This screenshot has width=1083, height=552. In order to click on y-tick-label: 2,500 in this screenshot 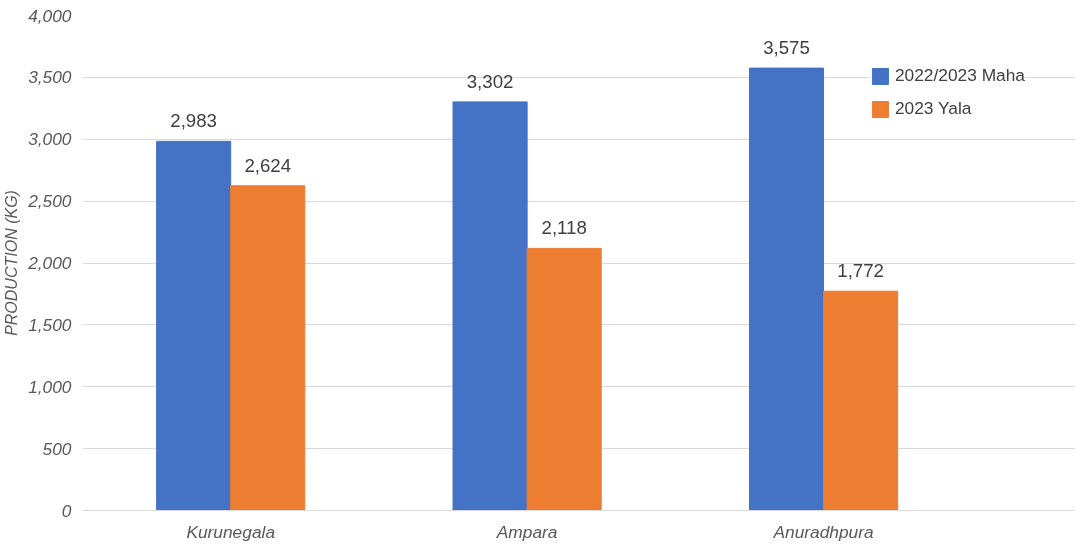, I will do `click(49, 201)`.